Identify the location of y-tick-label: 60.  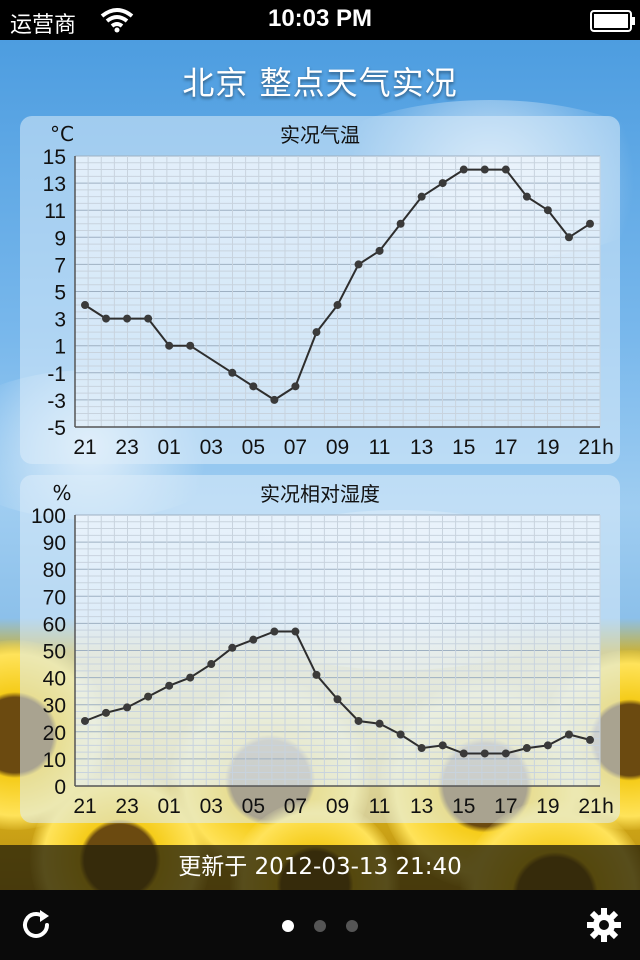
(54, 624).